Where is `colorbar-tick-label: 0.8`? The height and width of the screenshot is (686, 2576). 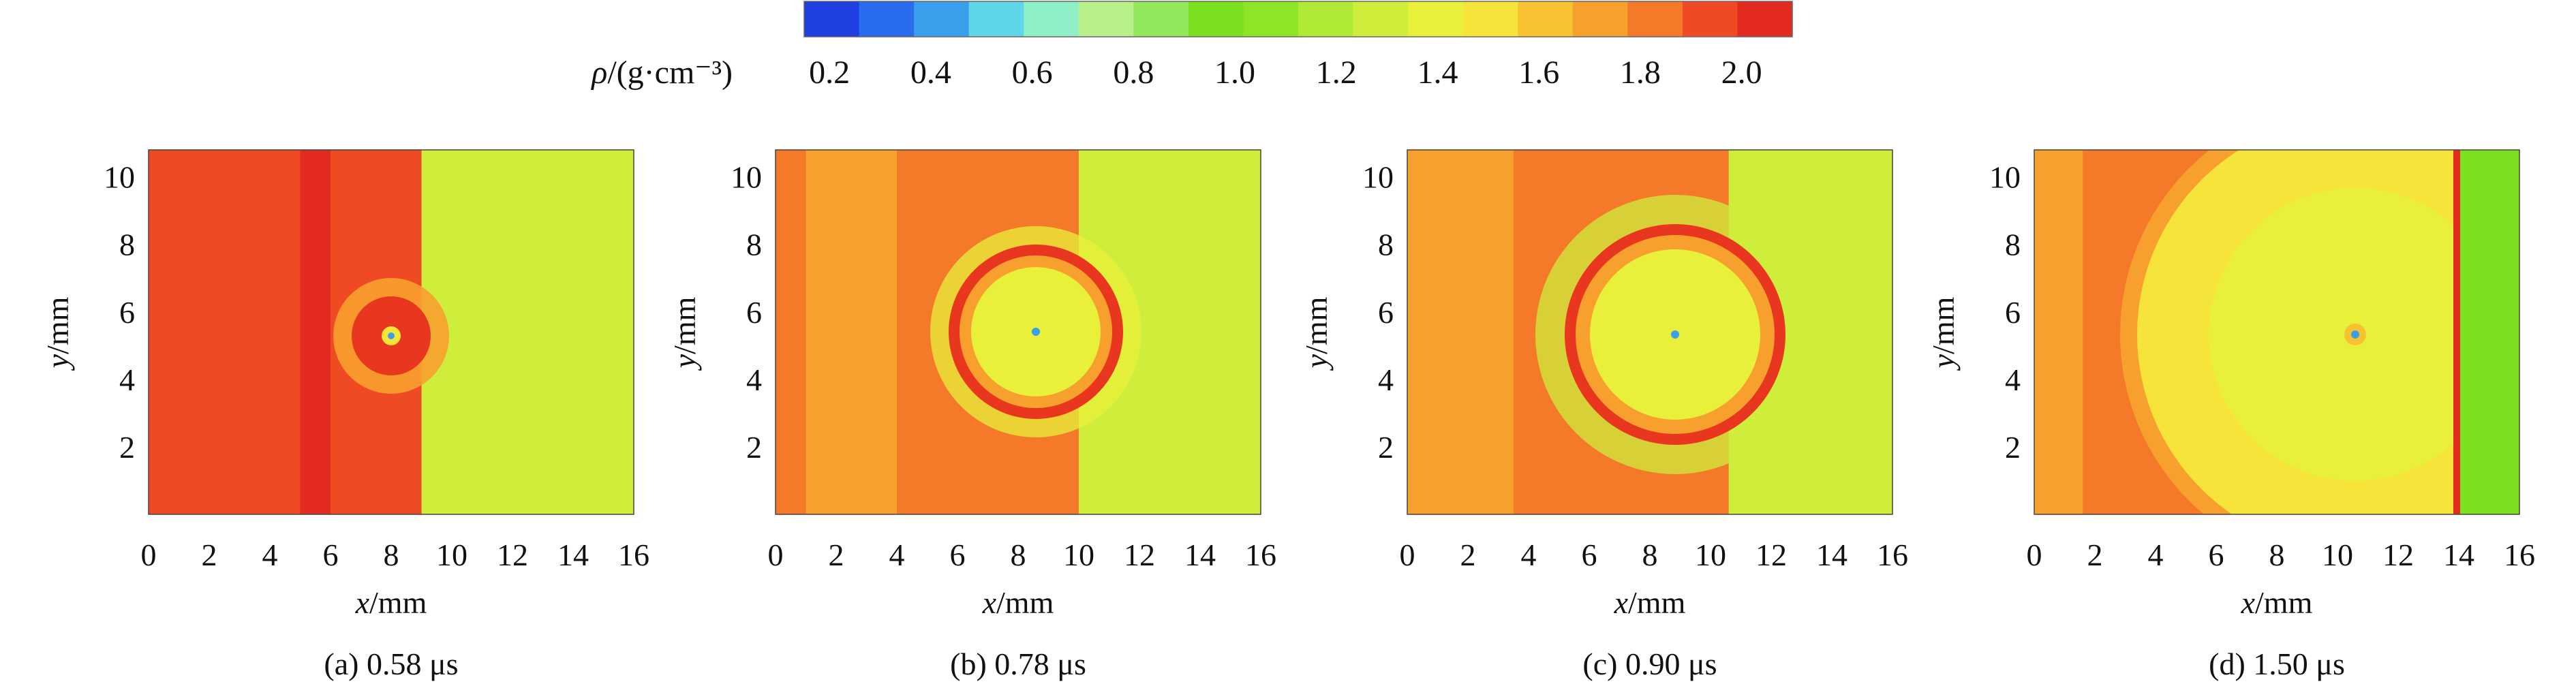 colorbar-tick-label: 0.8 is located at coordinates (1133, 72).